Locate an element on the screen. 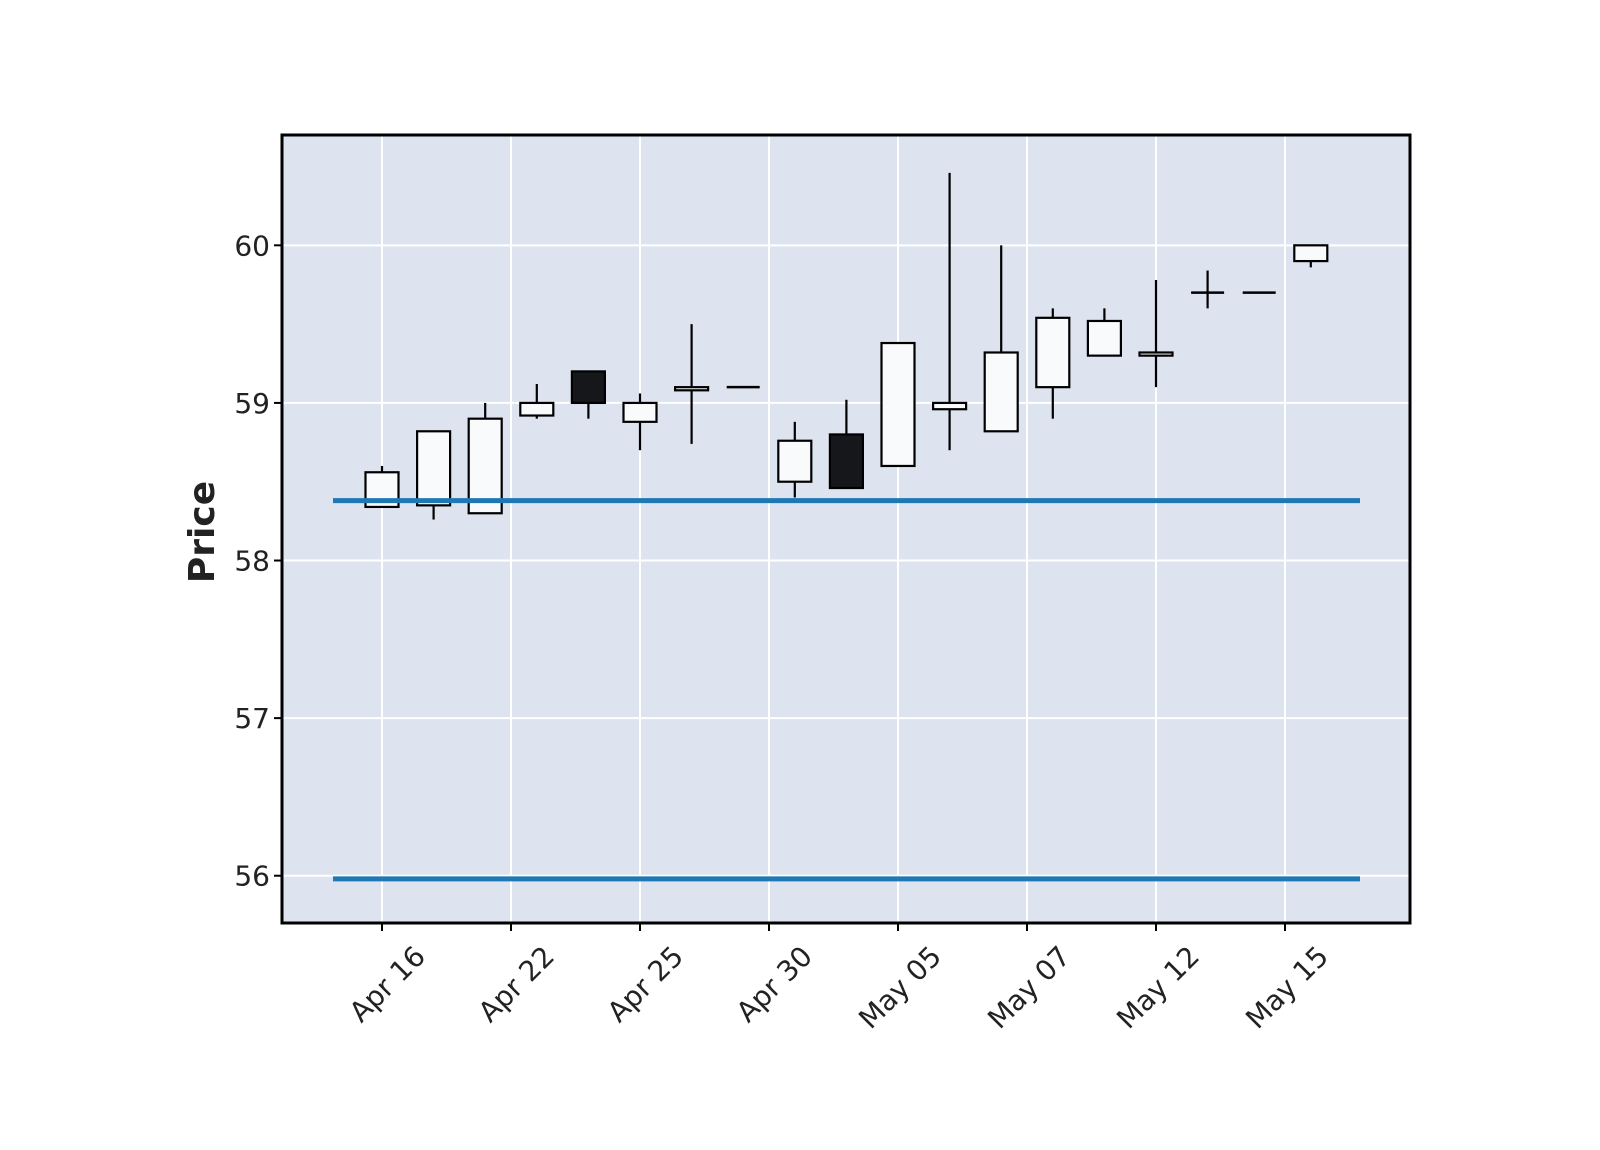 The image size is (1600, 1150). y-tick-label: 56 is located at coordinates (252, 876).